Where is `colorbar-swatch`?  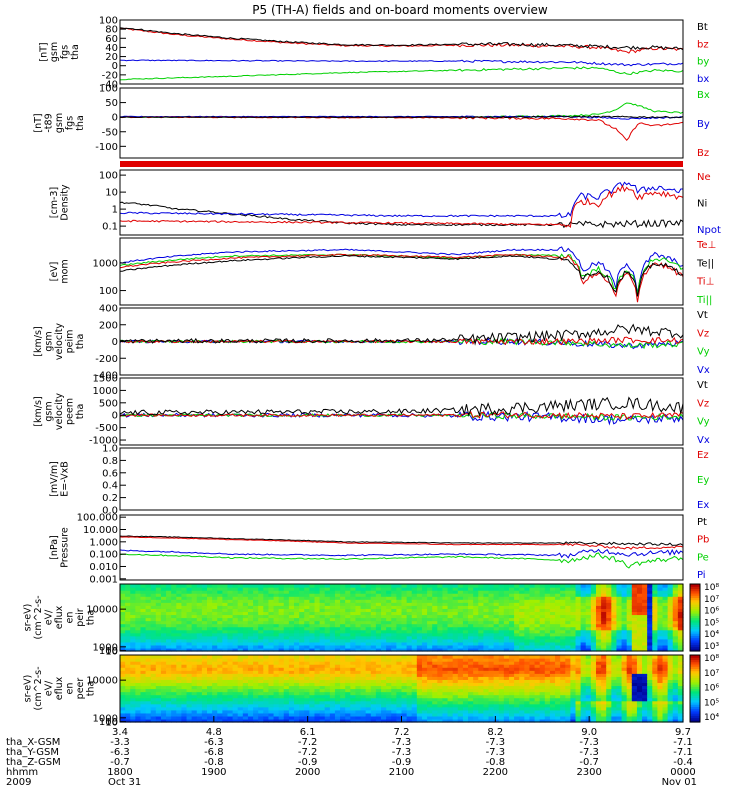 colorbar-swatch is located at coordinates (695, 646).